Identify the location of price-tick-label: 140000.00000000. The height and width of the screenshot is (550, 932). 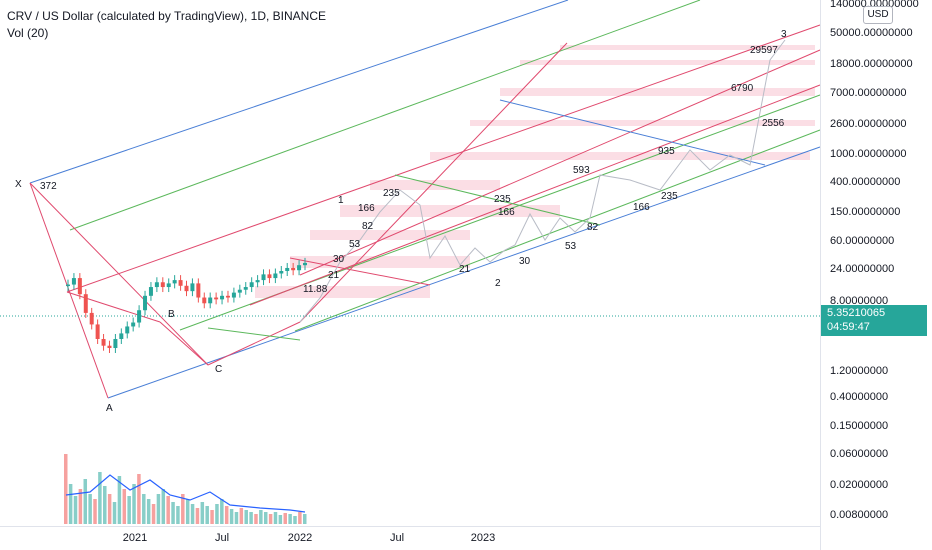
(874, 5).